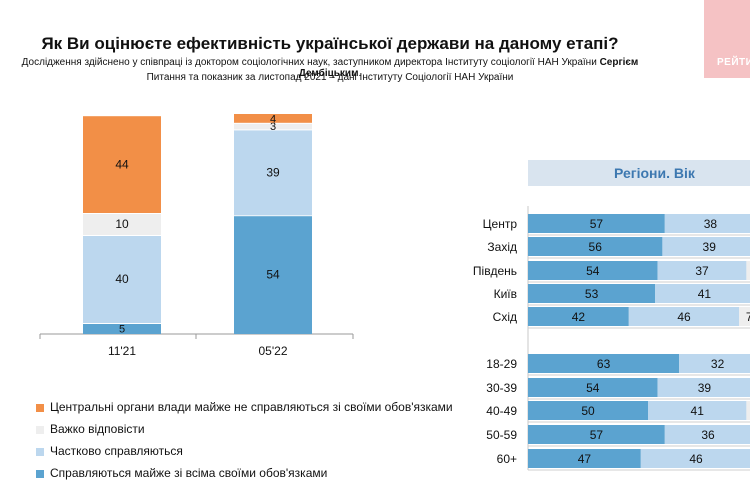  I want to click on hbar-3-label-1: 41, so click(705, 294).